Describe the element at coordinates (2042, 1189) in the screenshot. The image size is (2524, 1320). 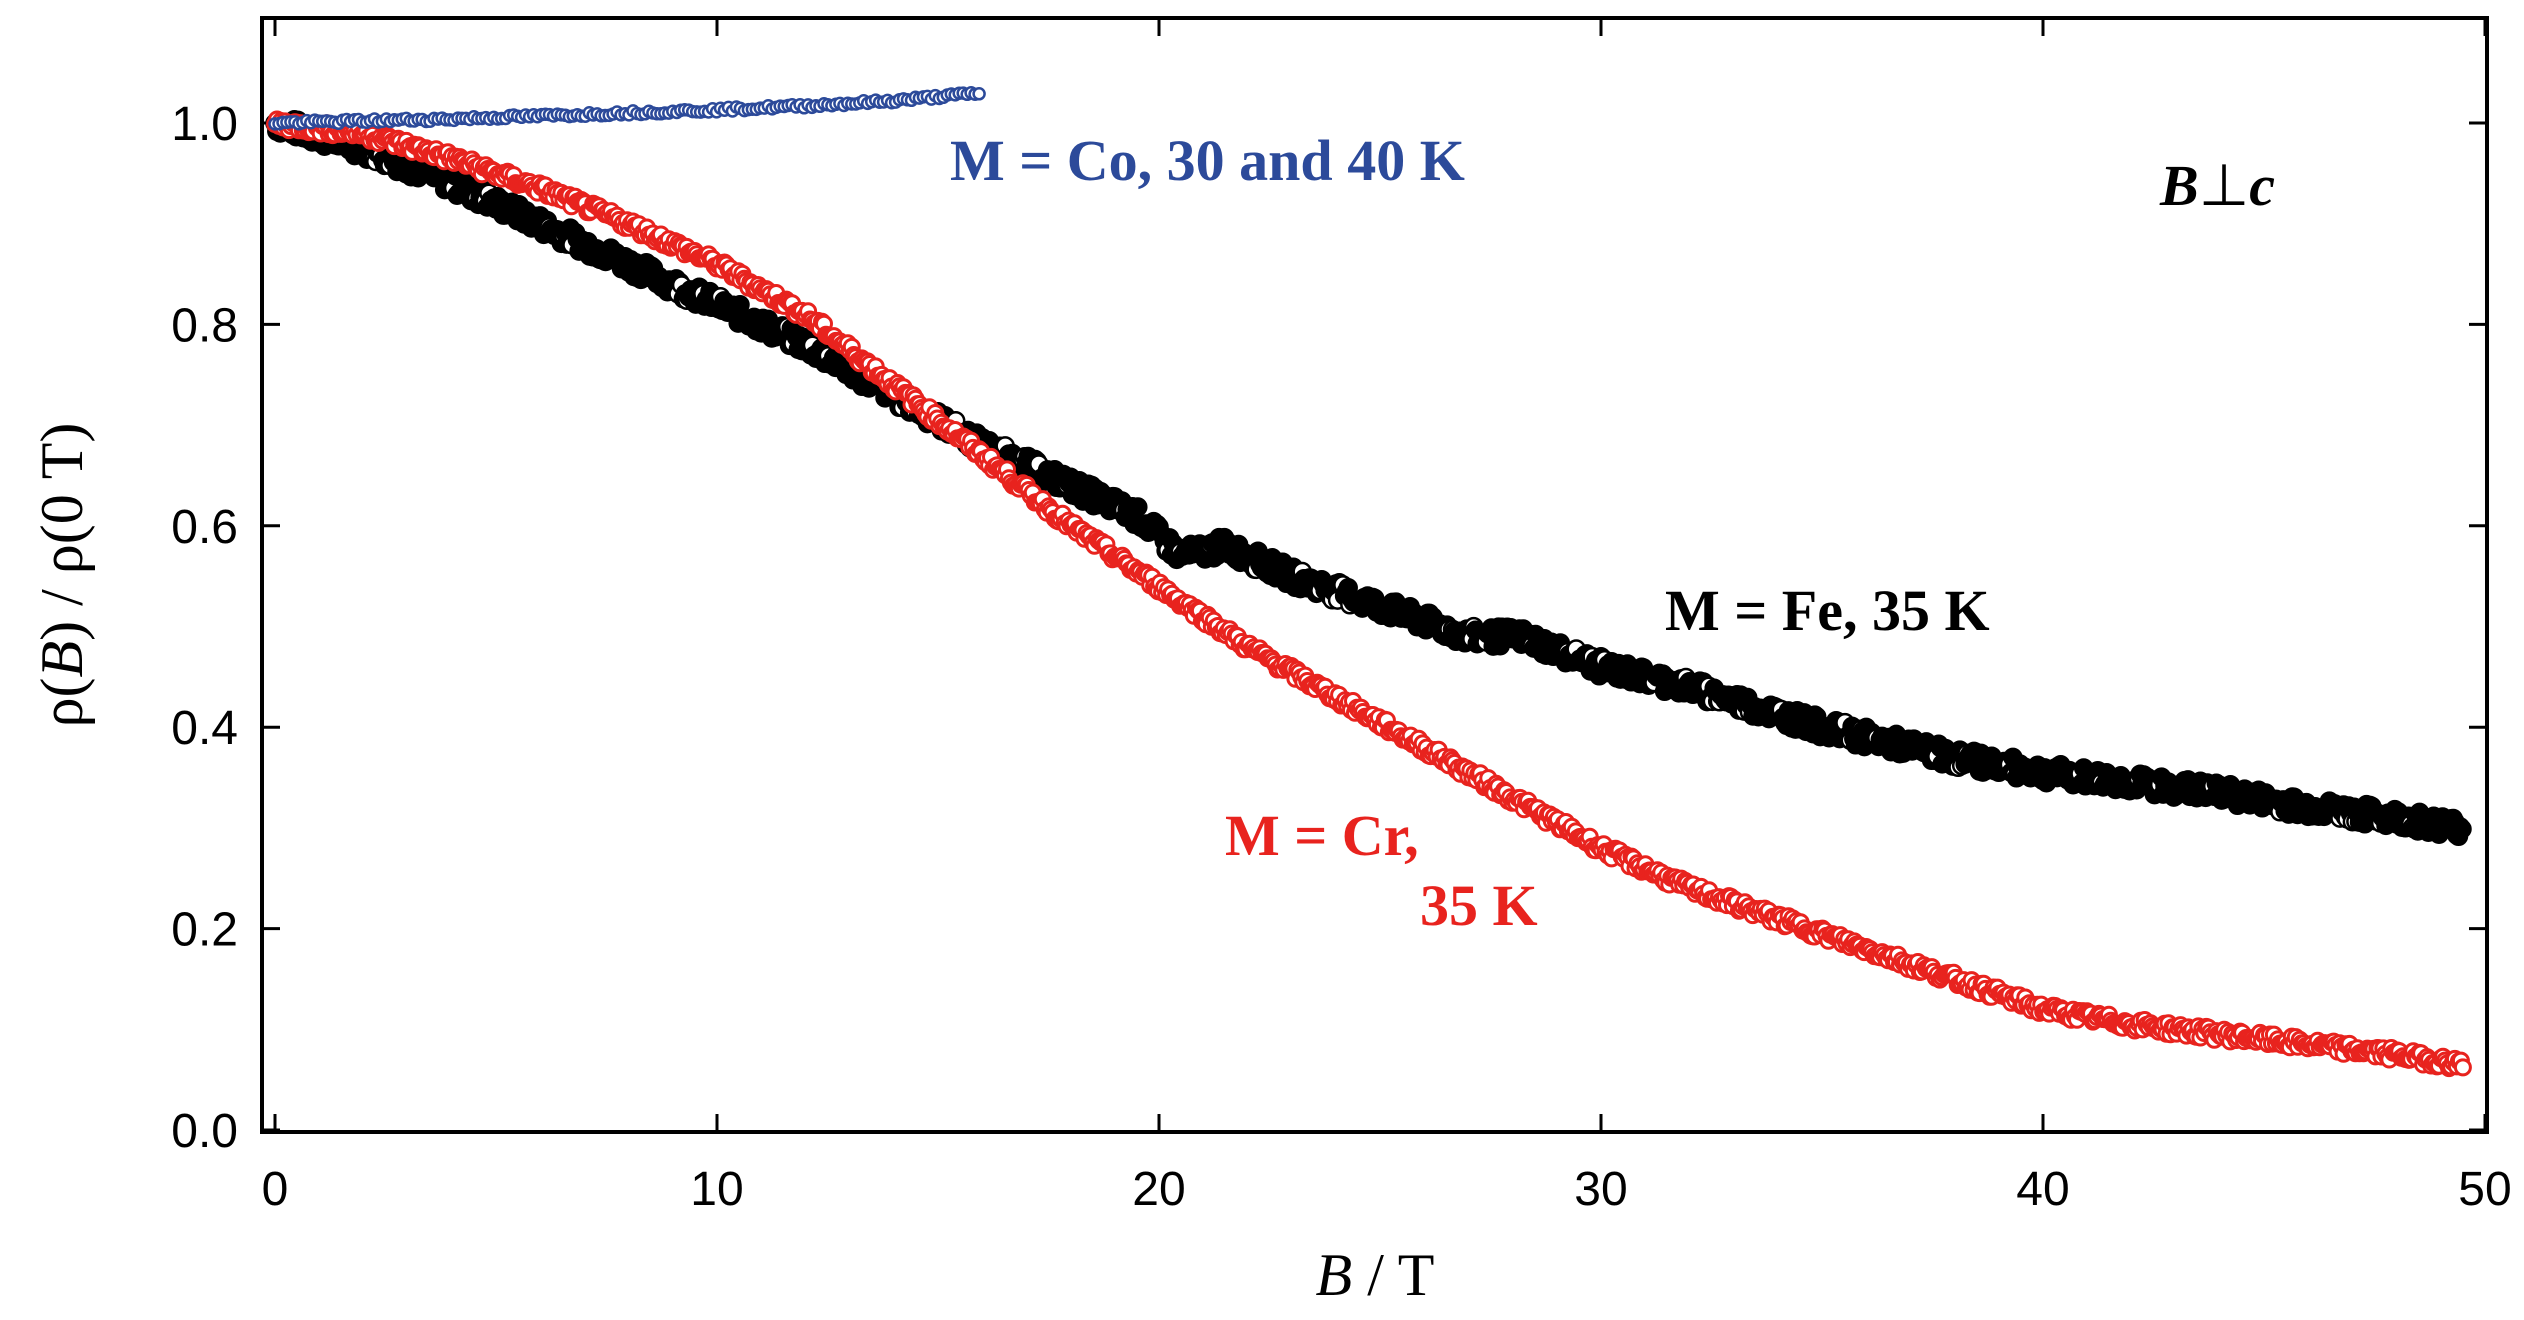
I see `x-tick-label: 40` at that location.